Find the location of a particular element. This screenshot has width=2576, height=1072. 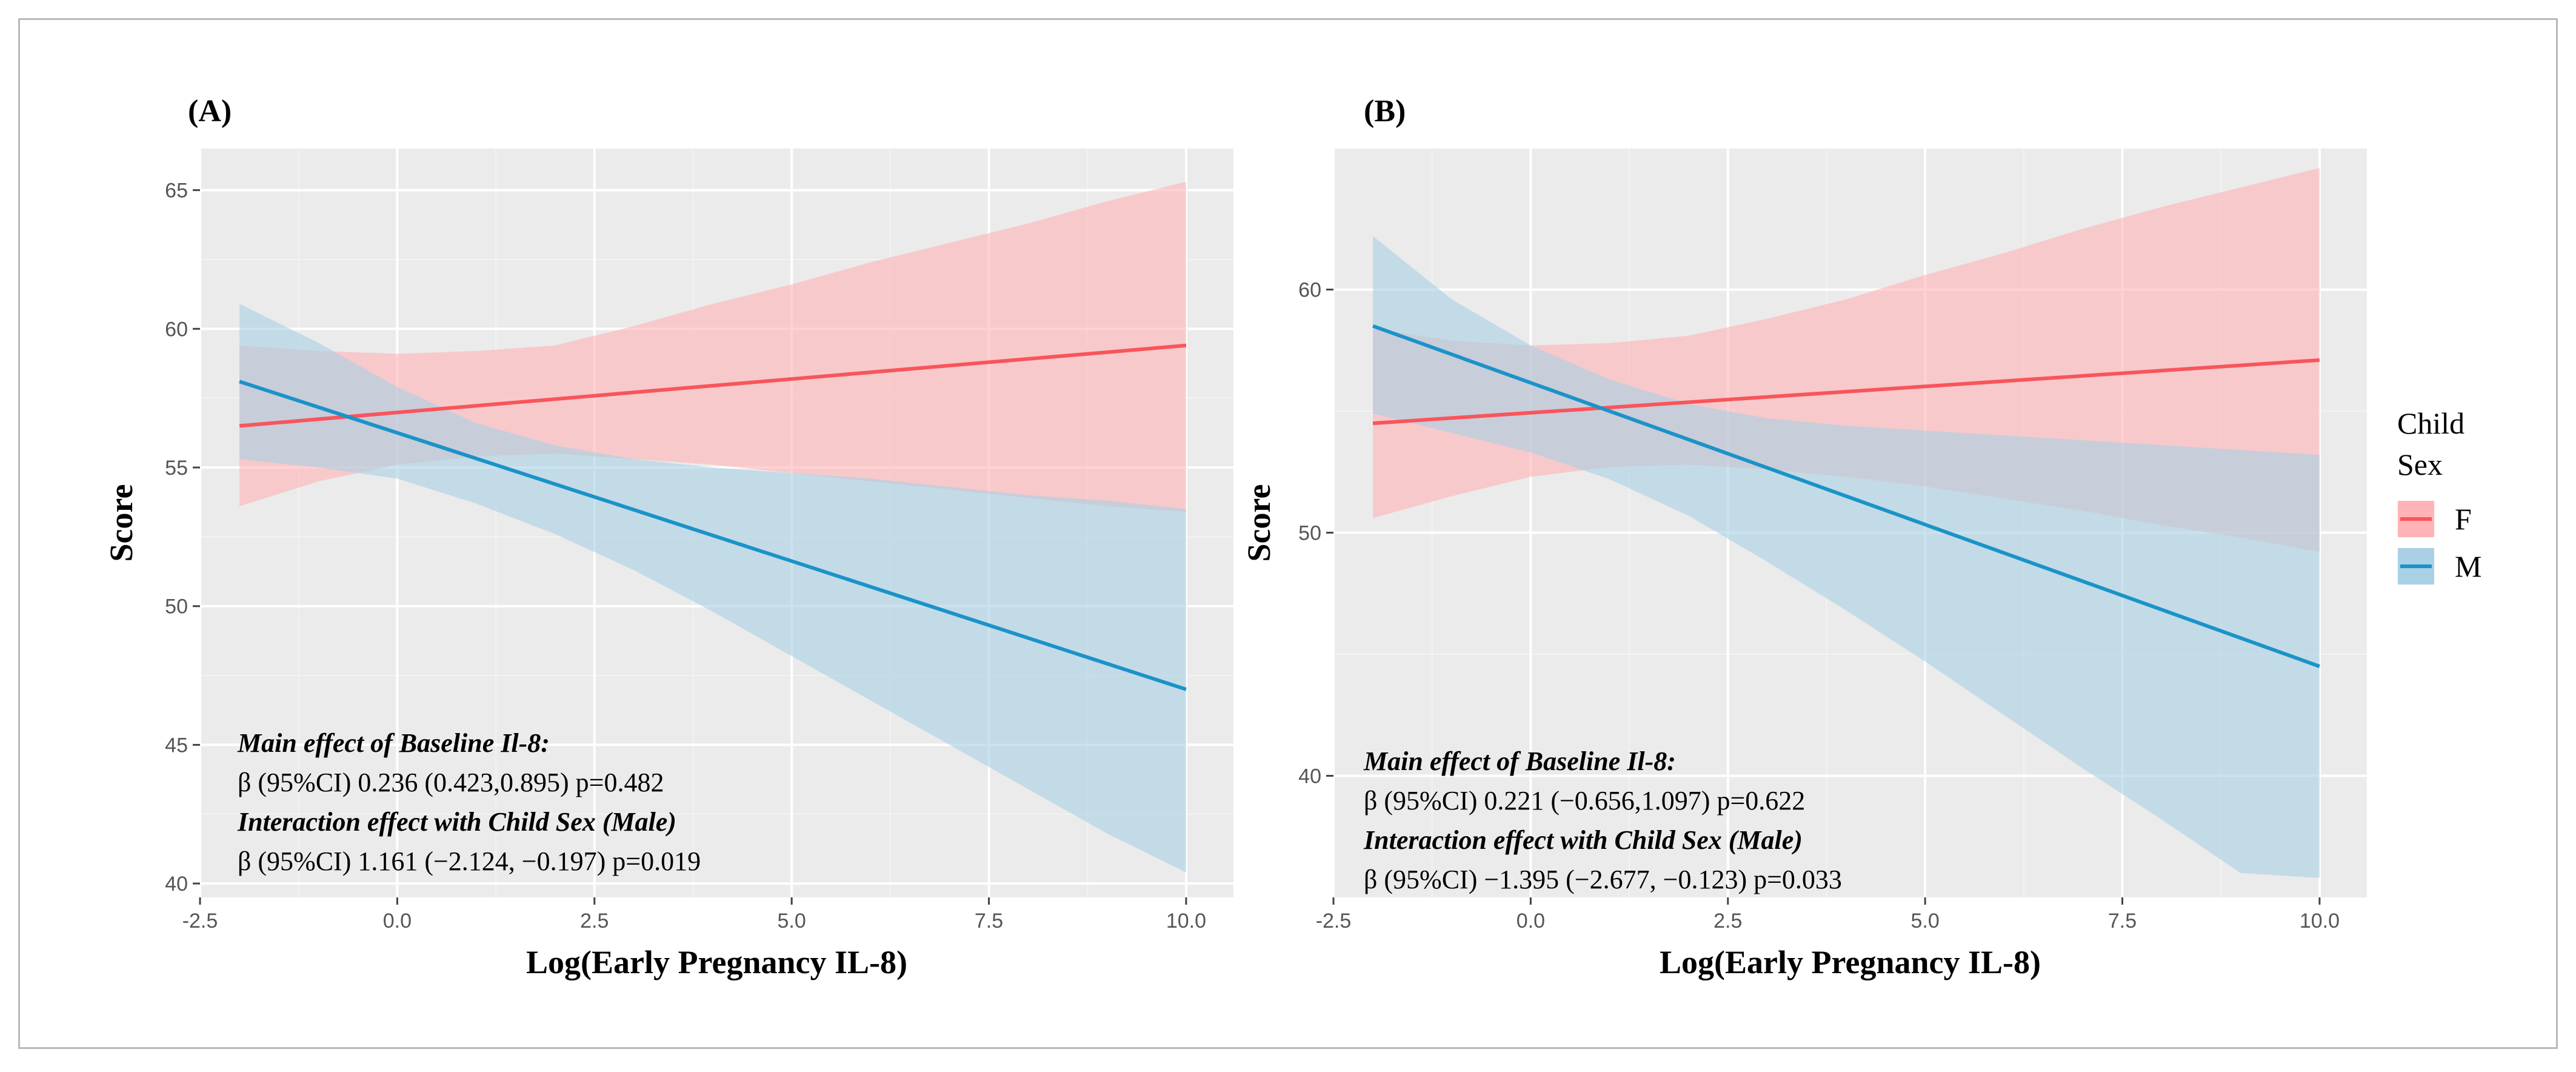

annotation-line: β (95%CI) 1.161 (−2.124, −0.197) p=0.019 is located at coordinates (470, 861).